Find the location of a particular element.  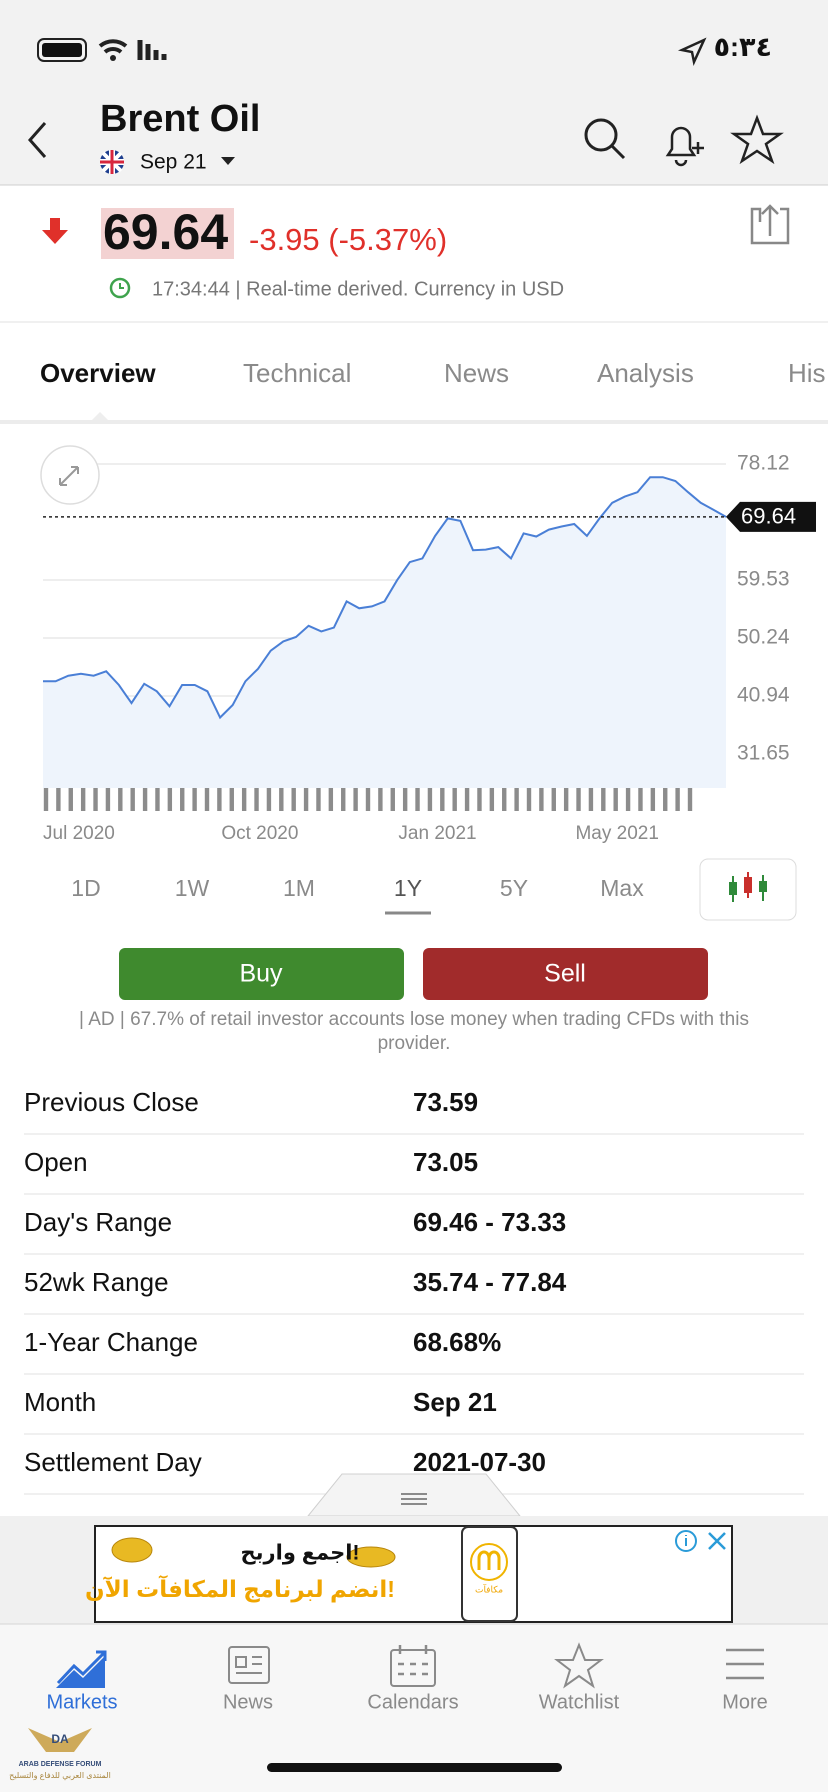

tab-bar-label: Watchlist is located at coordinates (579, 1702).